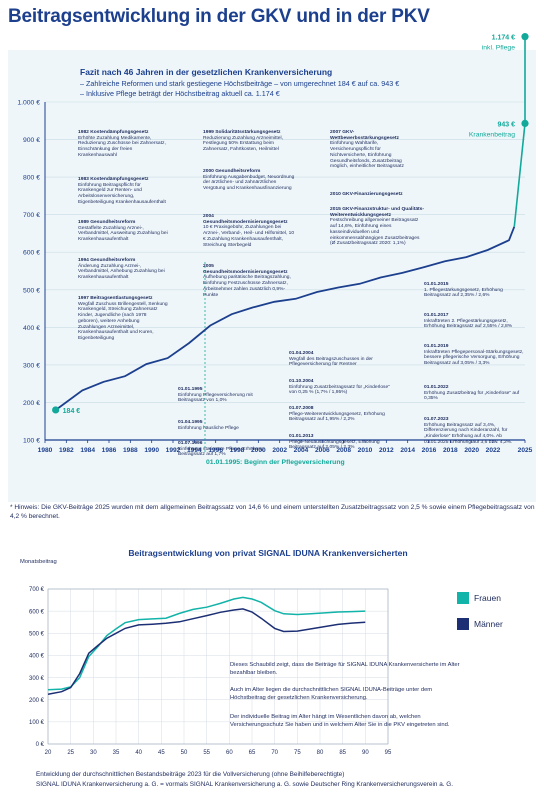  I want to click on annotation-title: 1999 Solidaritätsstärkungsgesetz, so click(242, 132).